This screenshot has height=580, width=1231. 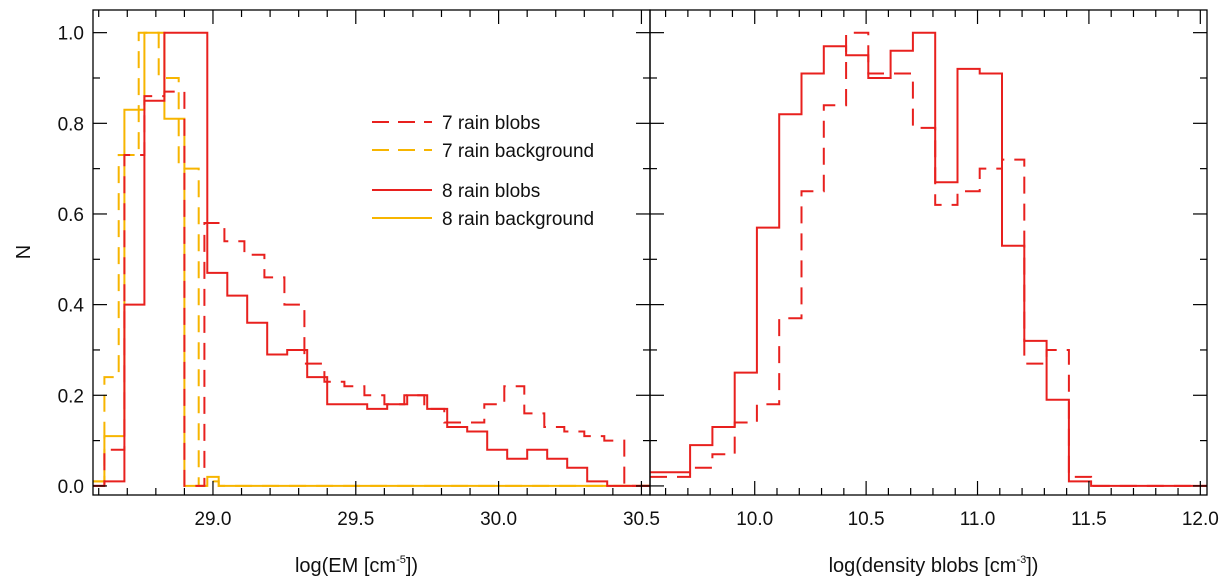 I want to click on y-tick-label: 0.4, so click(x=71, y=306).